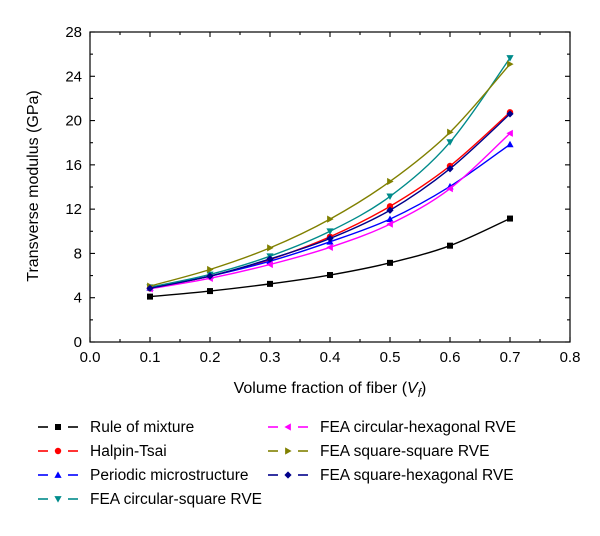  I want to click on legend-label: FEA circular-square RVE, so click(176, 499).